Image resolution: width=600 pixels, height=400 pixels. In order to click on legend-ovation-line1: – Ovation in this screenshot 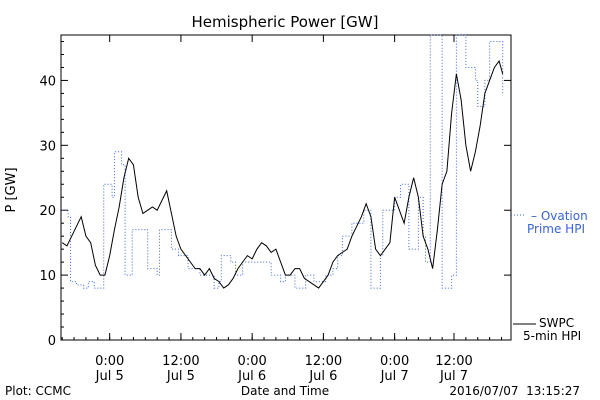, I will do `click(559, 216)`.